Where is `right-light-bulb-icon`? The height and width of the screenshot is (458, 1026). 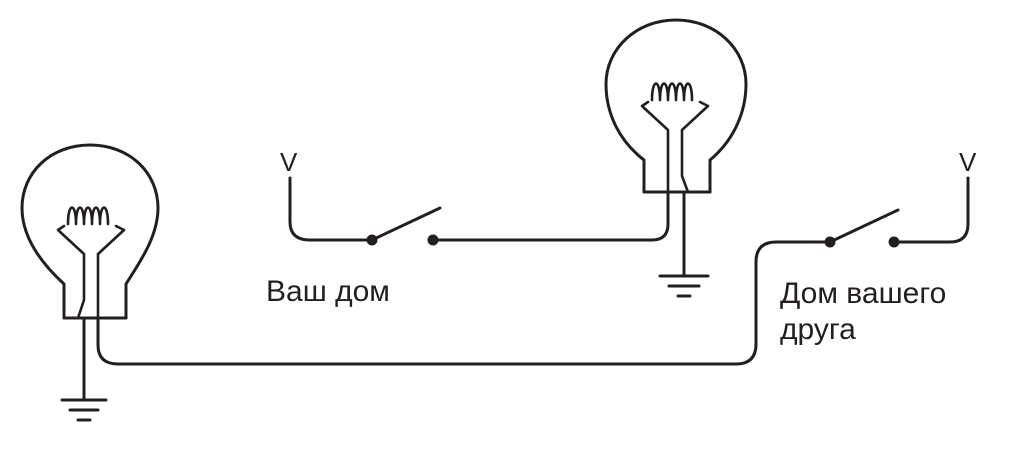 right-light-bulb-icon is located at coordinates (676, 106).